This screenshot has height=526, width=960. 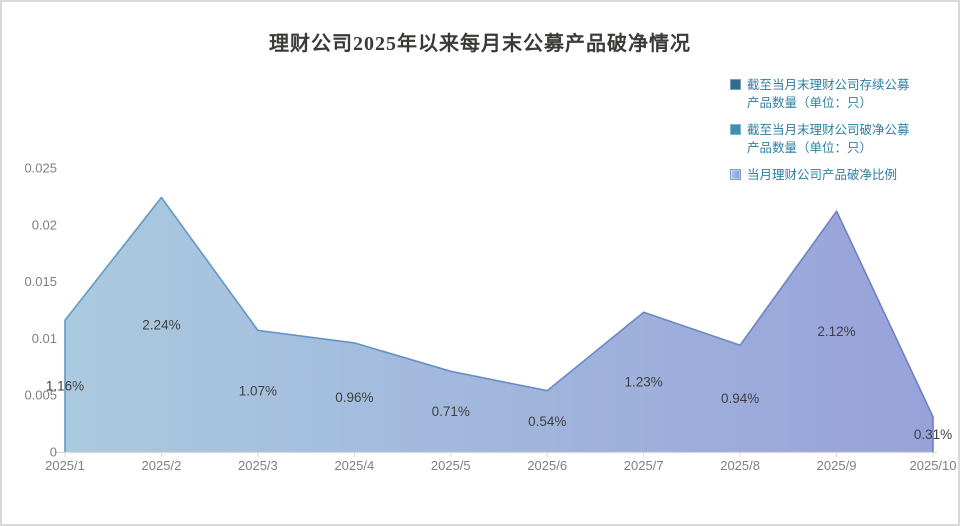 I want to click on data-label: 2.24%, so click(x=161, y=324).